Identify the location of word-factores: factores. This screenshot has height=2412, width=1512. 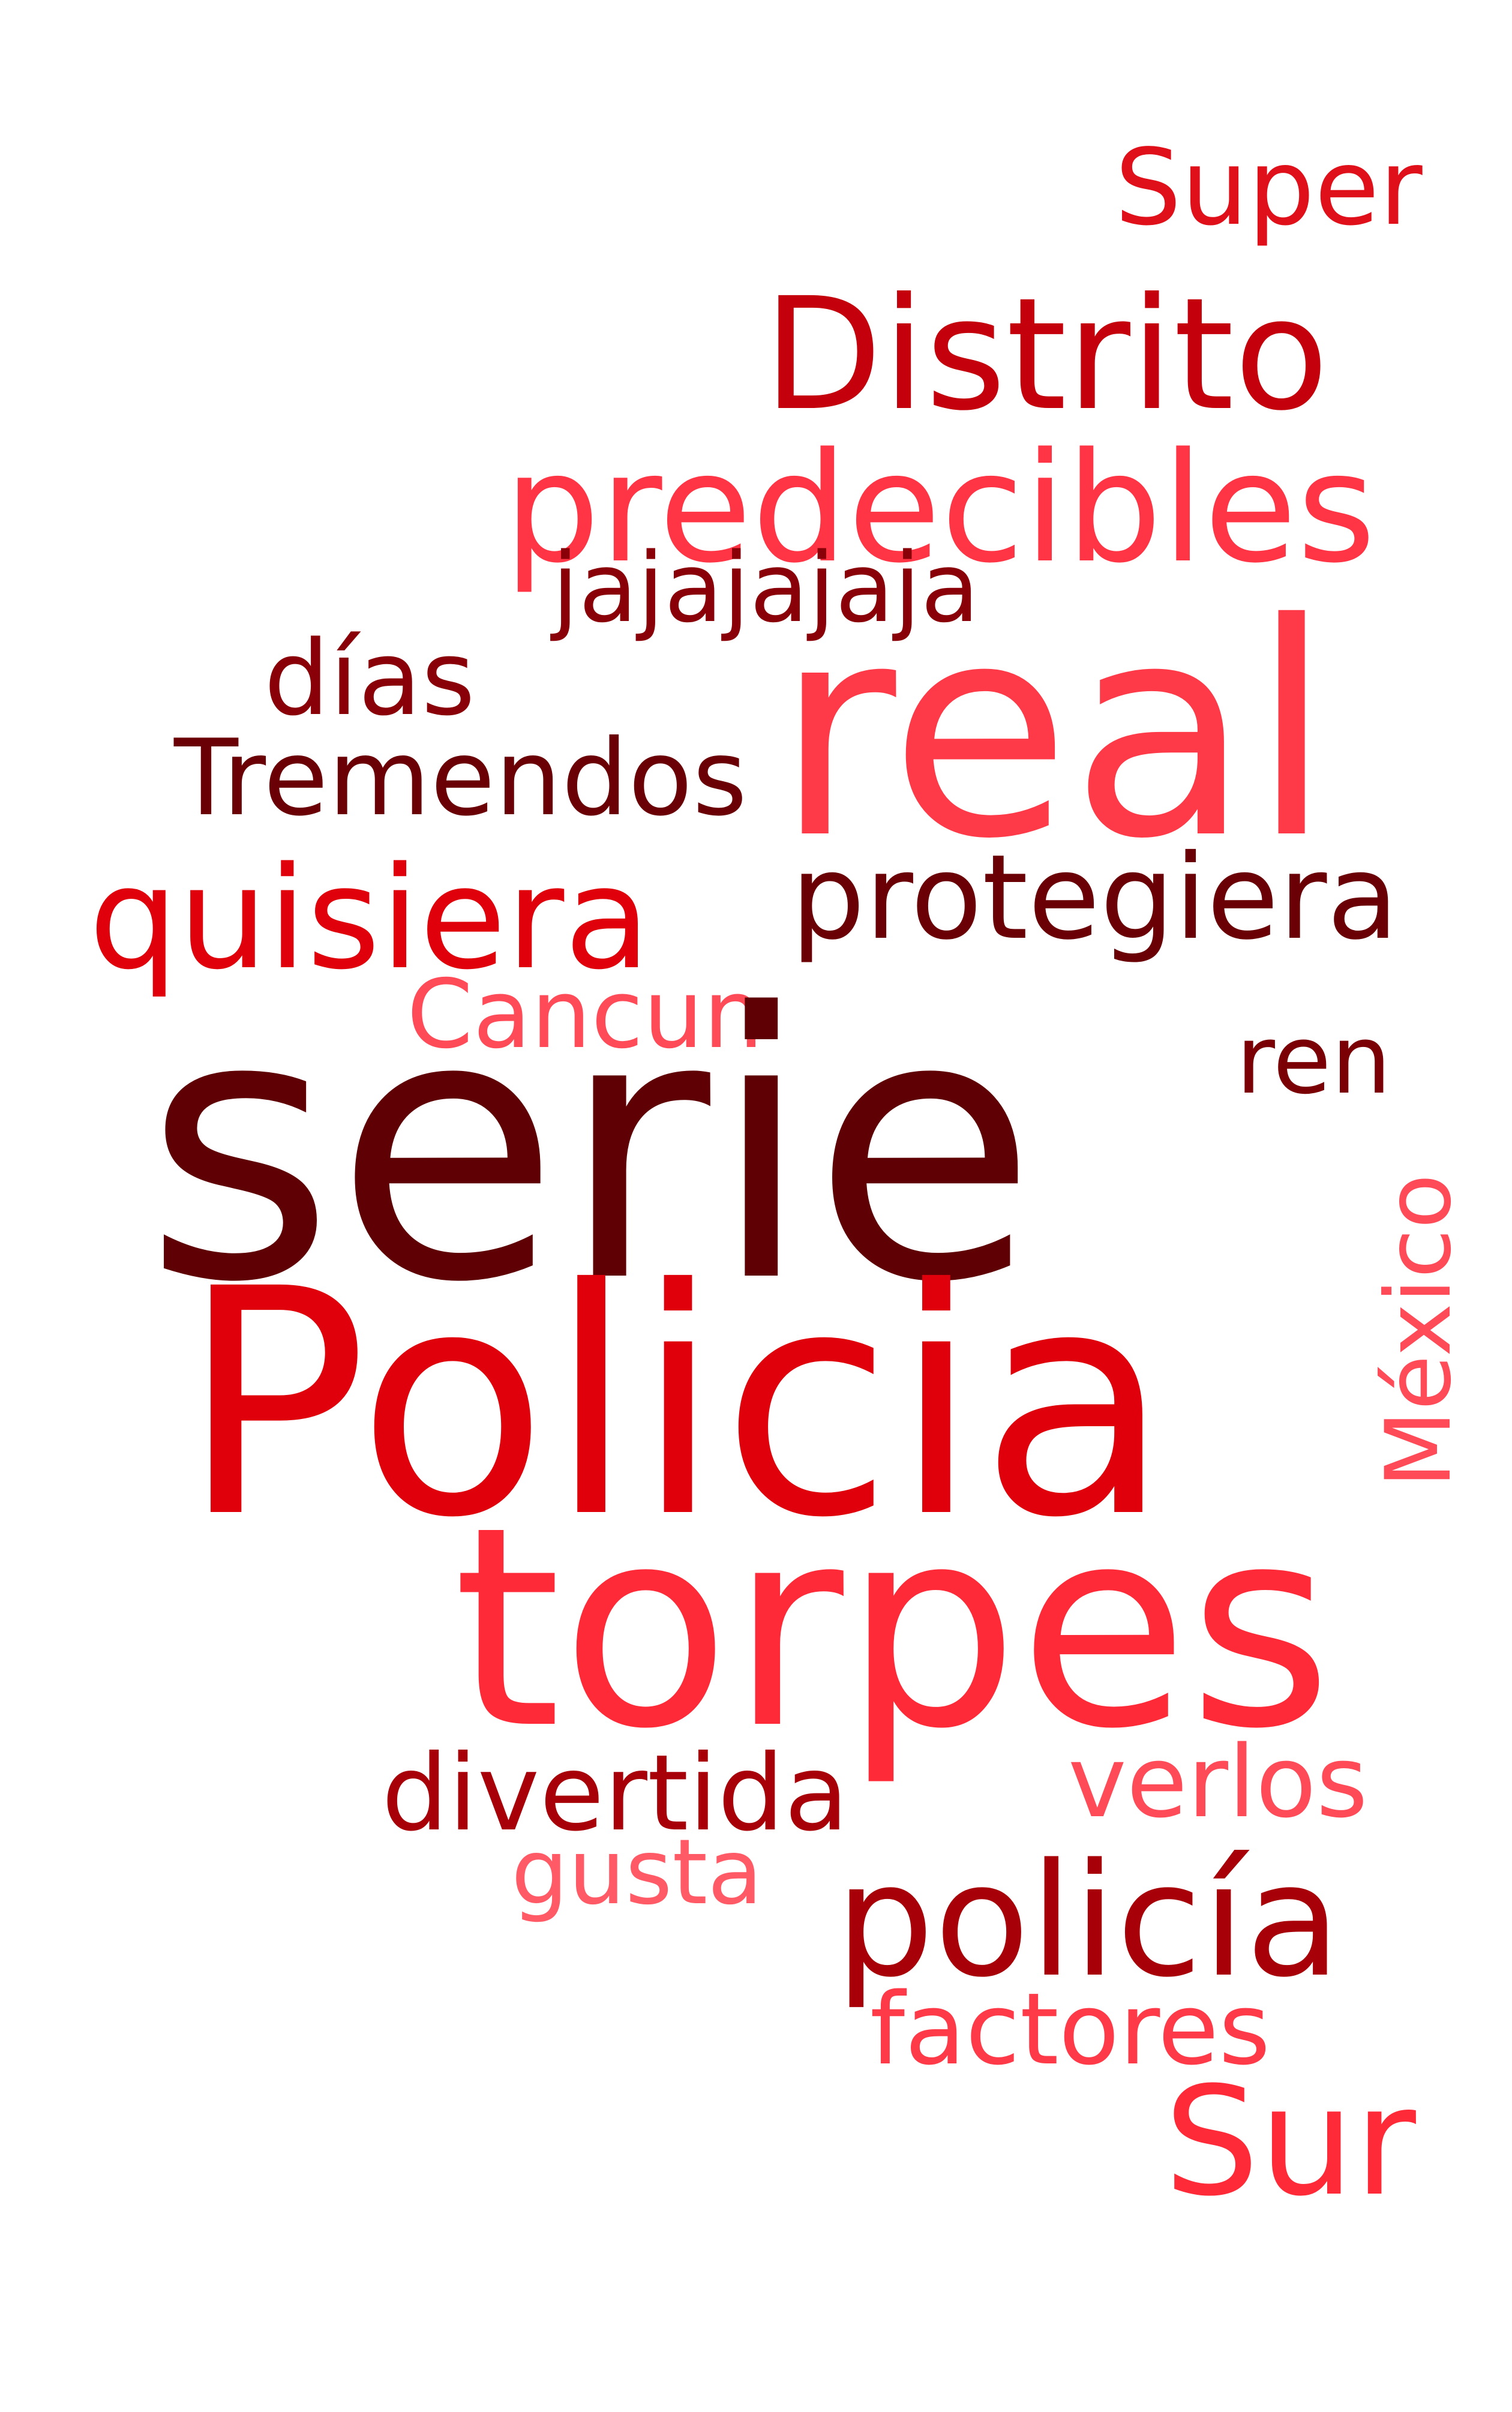
(1070, 2029).